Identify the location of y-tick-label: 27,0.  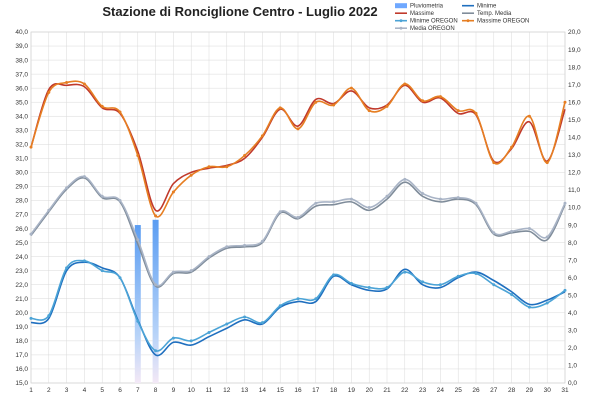
(21, 215).